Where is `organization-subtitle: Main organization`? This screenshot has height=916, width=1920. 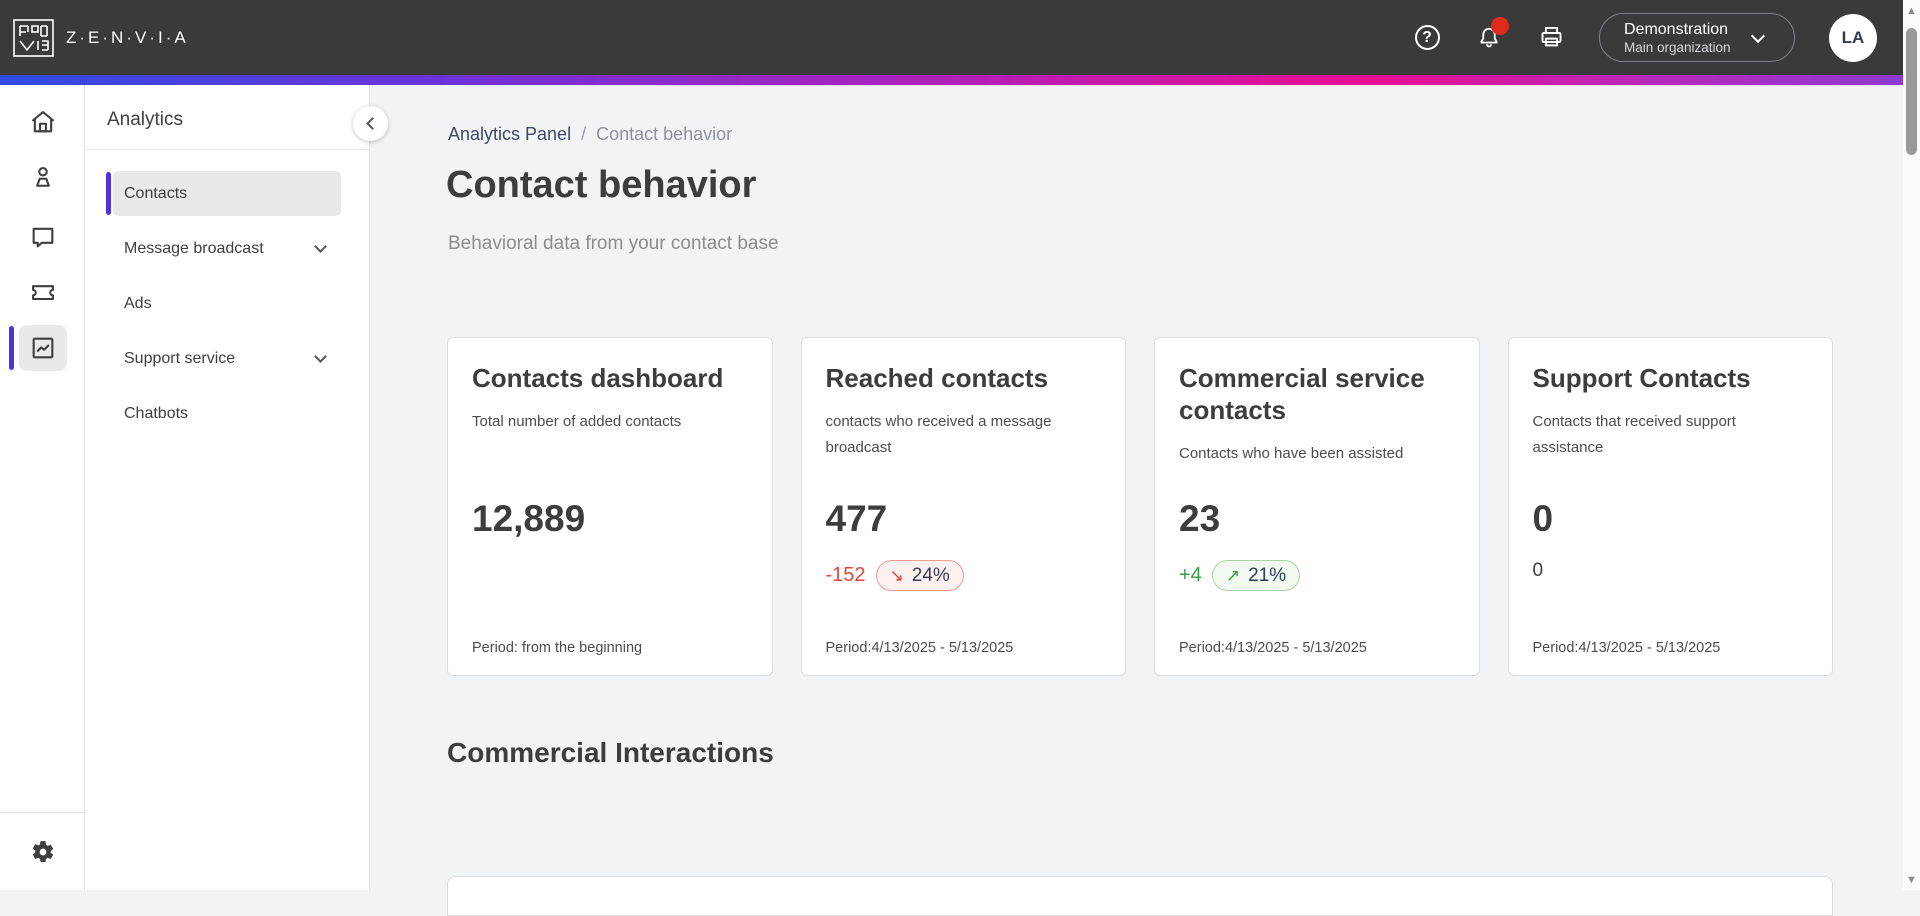
organization-subtitle: Main organization is located at coordinates (1677, 47).